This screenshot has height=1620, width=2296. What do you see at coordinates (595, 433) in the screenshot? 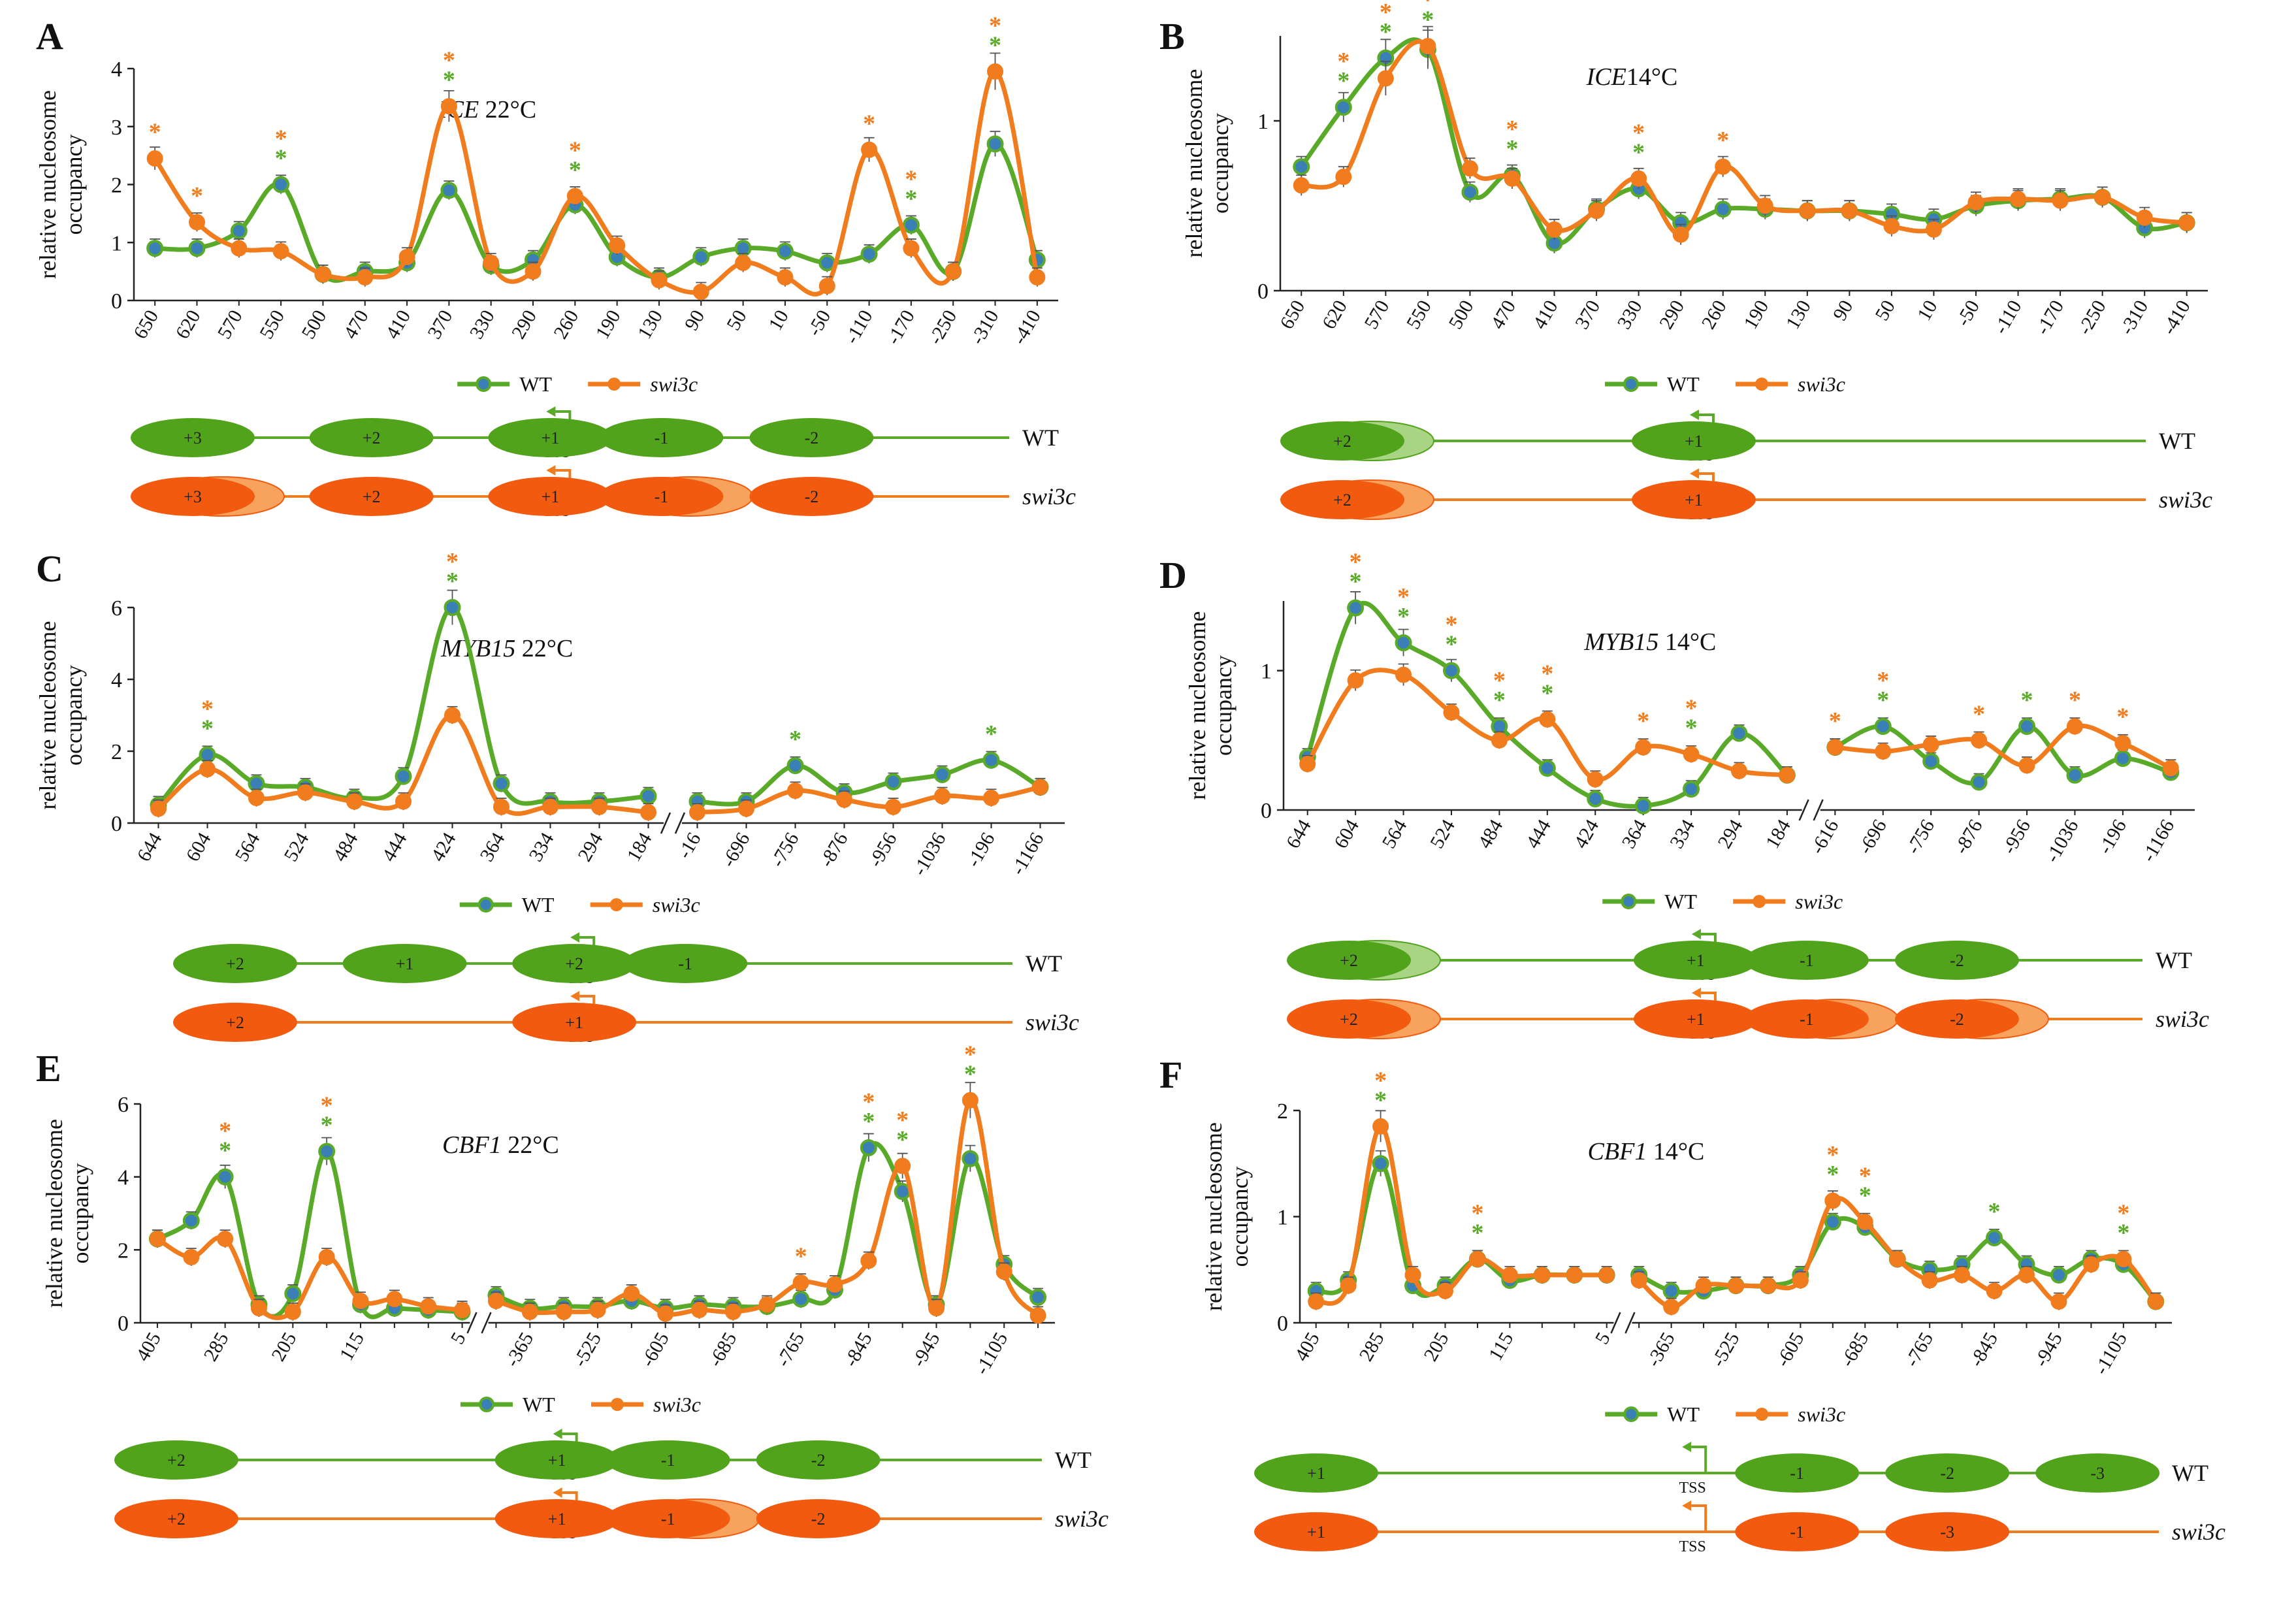
I see `diagram-row-wt: TSS+3+2+1-1-2WT` at bounding box center [595, 433].